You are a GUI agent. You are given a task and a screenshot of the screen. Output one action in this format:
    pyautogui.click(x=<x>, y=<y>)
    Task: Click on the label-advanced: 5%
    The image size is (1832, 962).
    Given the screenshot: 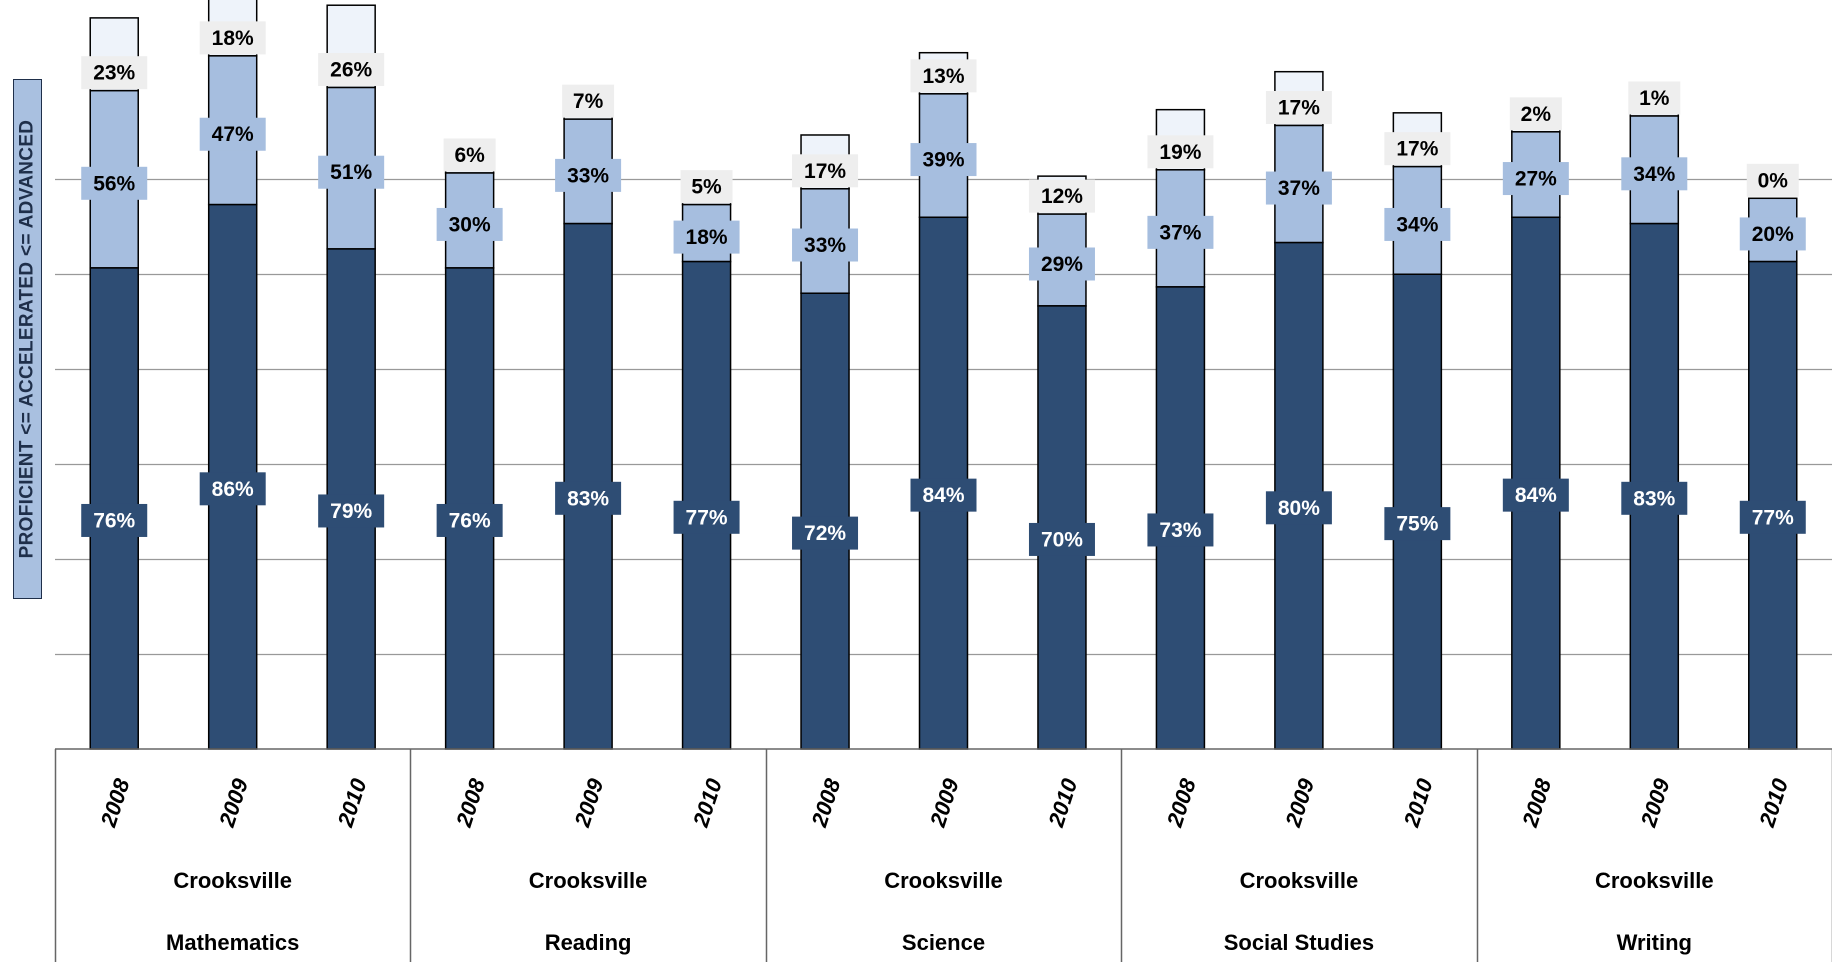 What is the action you would take?
    pyautogui.click(x=706, y=187)
    